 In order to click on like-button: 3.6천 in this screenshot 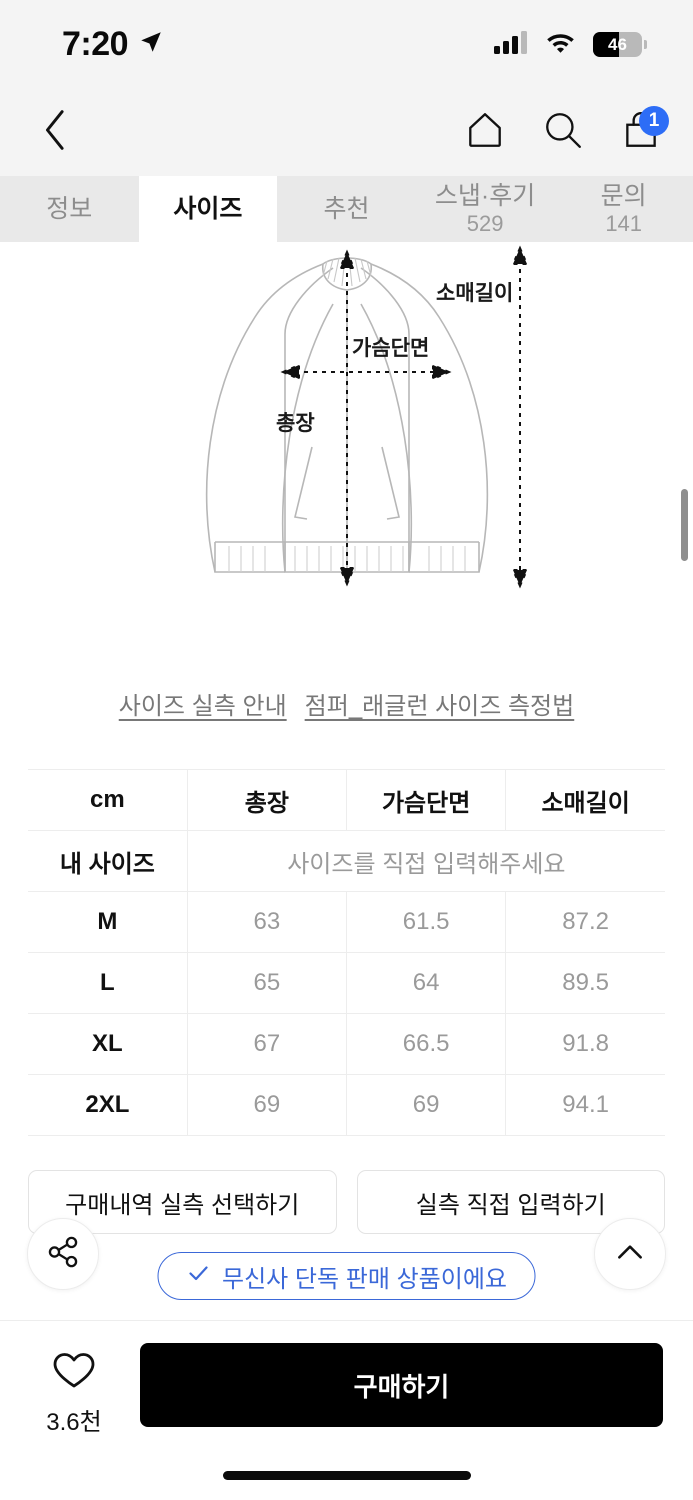, I will do `click(74, 1390)`.